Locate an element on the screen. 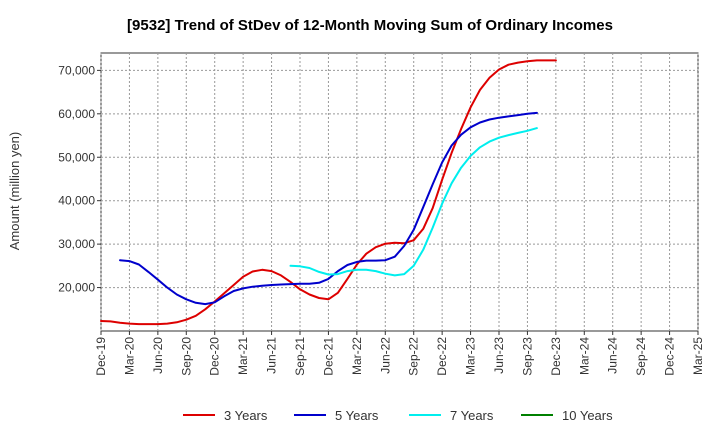 This screenshot has height=445, width=720. x-tick-label: Mar-22 is located at coordinates (357, 356).